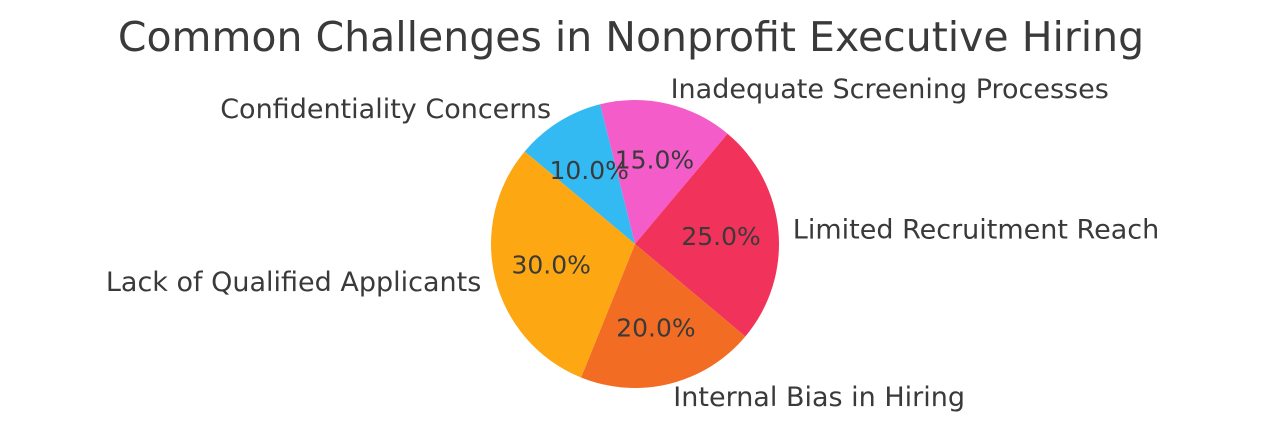 The image size is (1262, 444). I want to click on pie-slice-label-2: Limited Recruitment Reach, so click(976, 230).